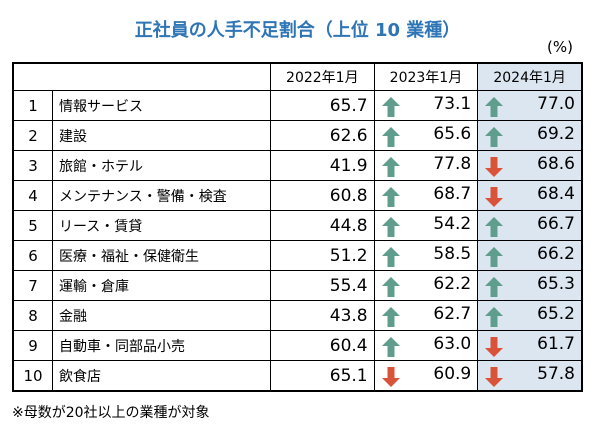 The width and height of the screenshot is (595, 427). Describe the element at coordinates (556, 103) in the screenshot. I see `value-text: 77.0` at that location.